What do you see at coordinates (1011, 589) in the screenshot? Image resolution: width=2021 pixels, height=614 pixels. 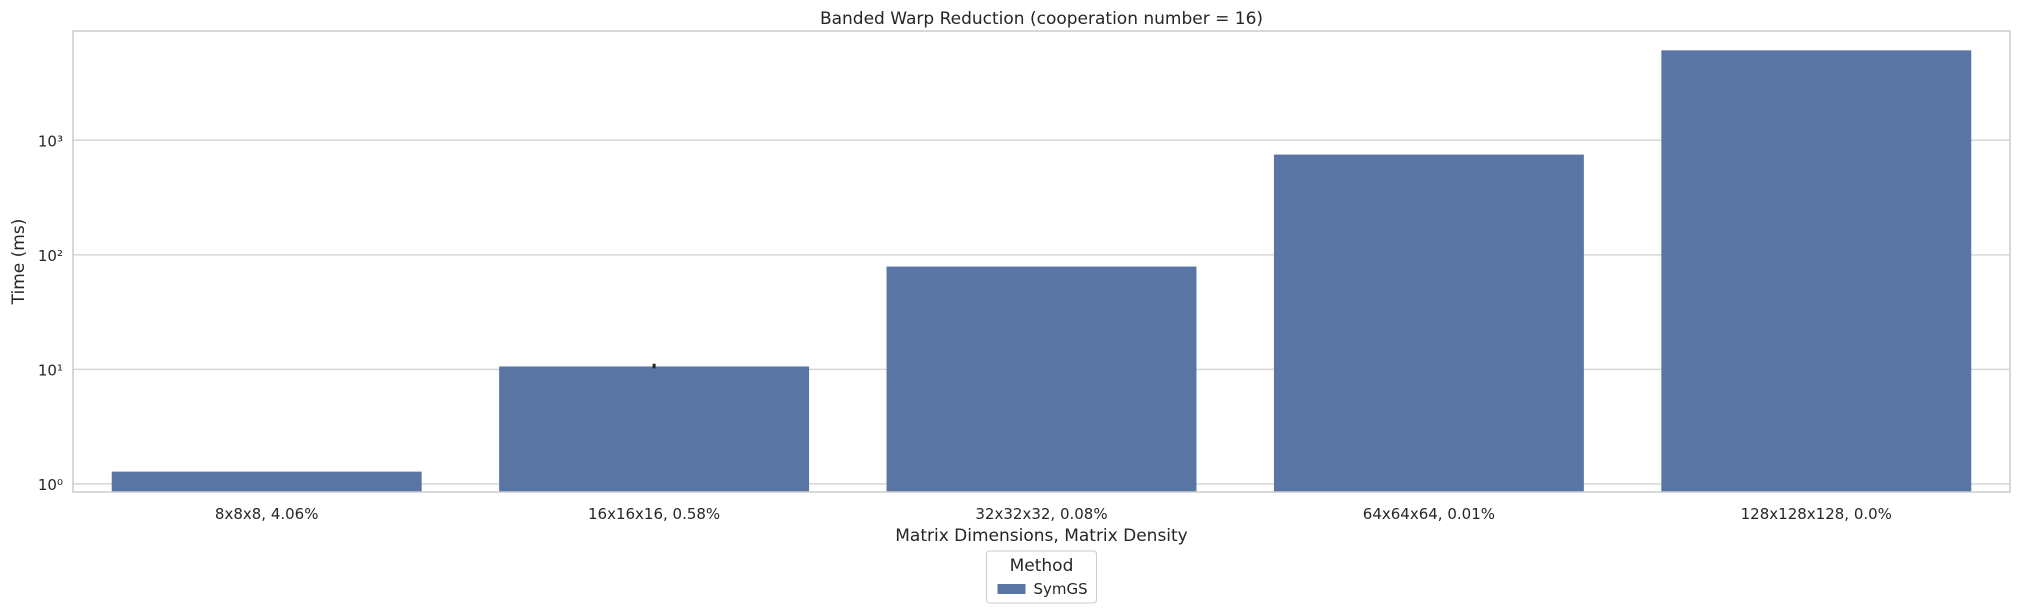 I see `legend-swatch-symgs` at bounding box center [1011, 589].